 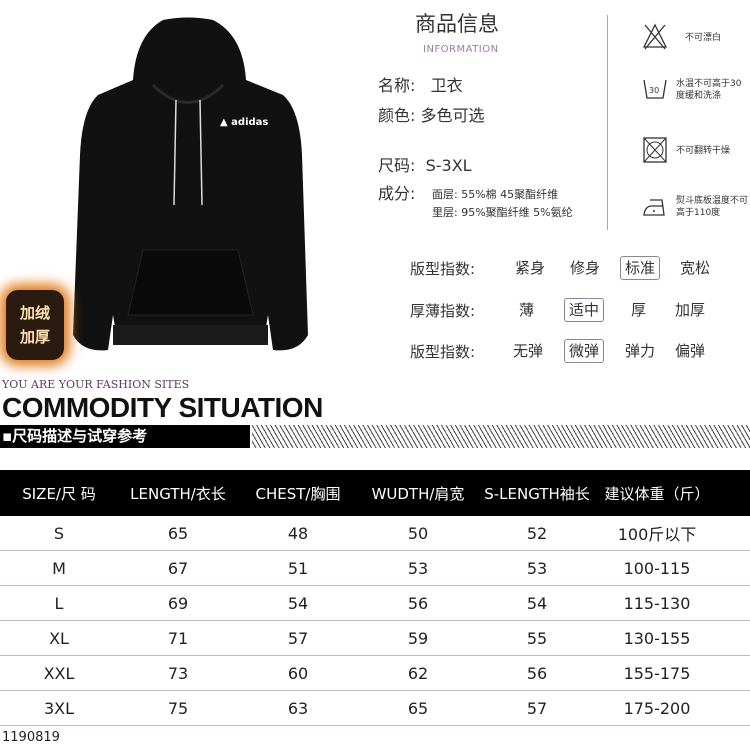 What do you see at coordinates (96, 384) in the screenshot?
I see `section-subtitle: YOU ARE YOUR FASHION SITES` at bounding box center [96, 384].